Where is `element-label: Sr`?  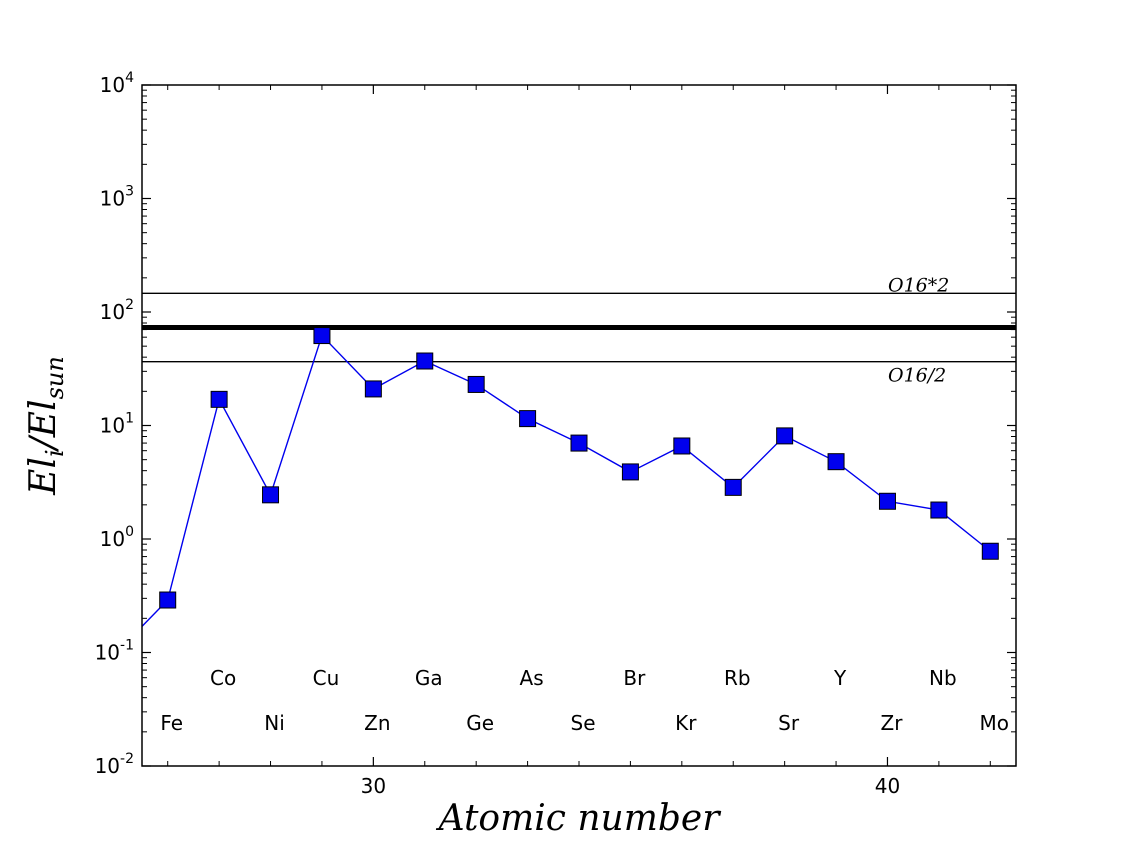 element-label: Sr is located at coordinates (789, 723).